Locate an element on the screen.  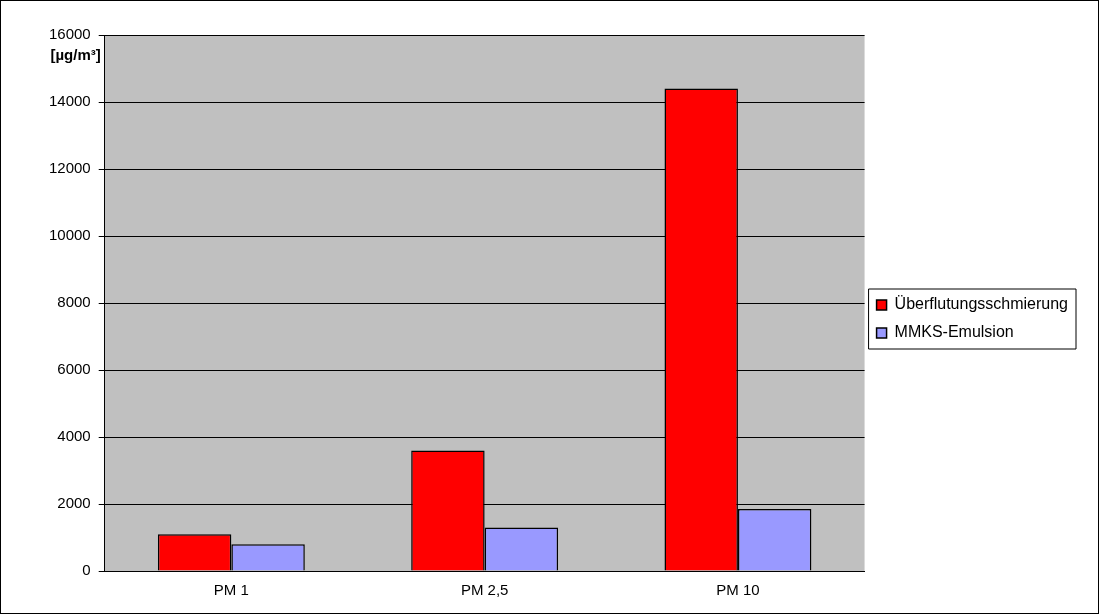
x-tick-label: PM 10 is located at coordinates (738, 590).